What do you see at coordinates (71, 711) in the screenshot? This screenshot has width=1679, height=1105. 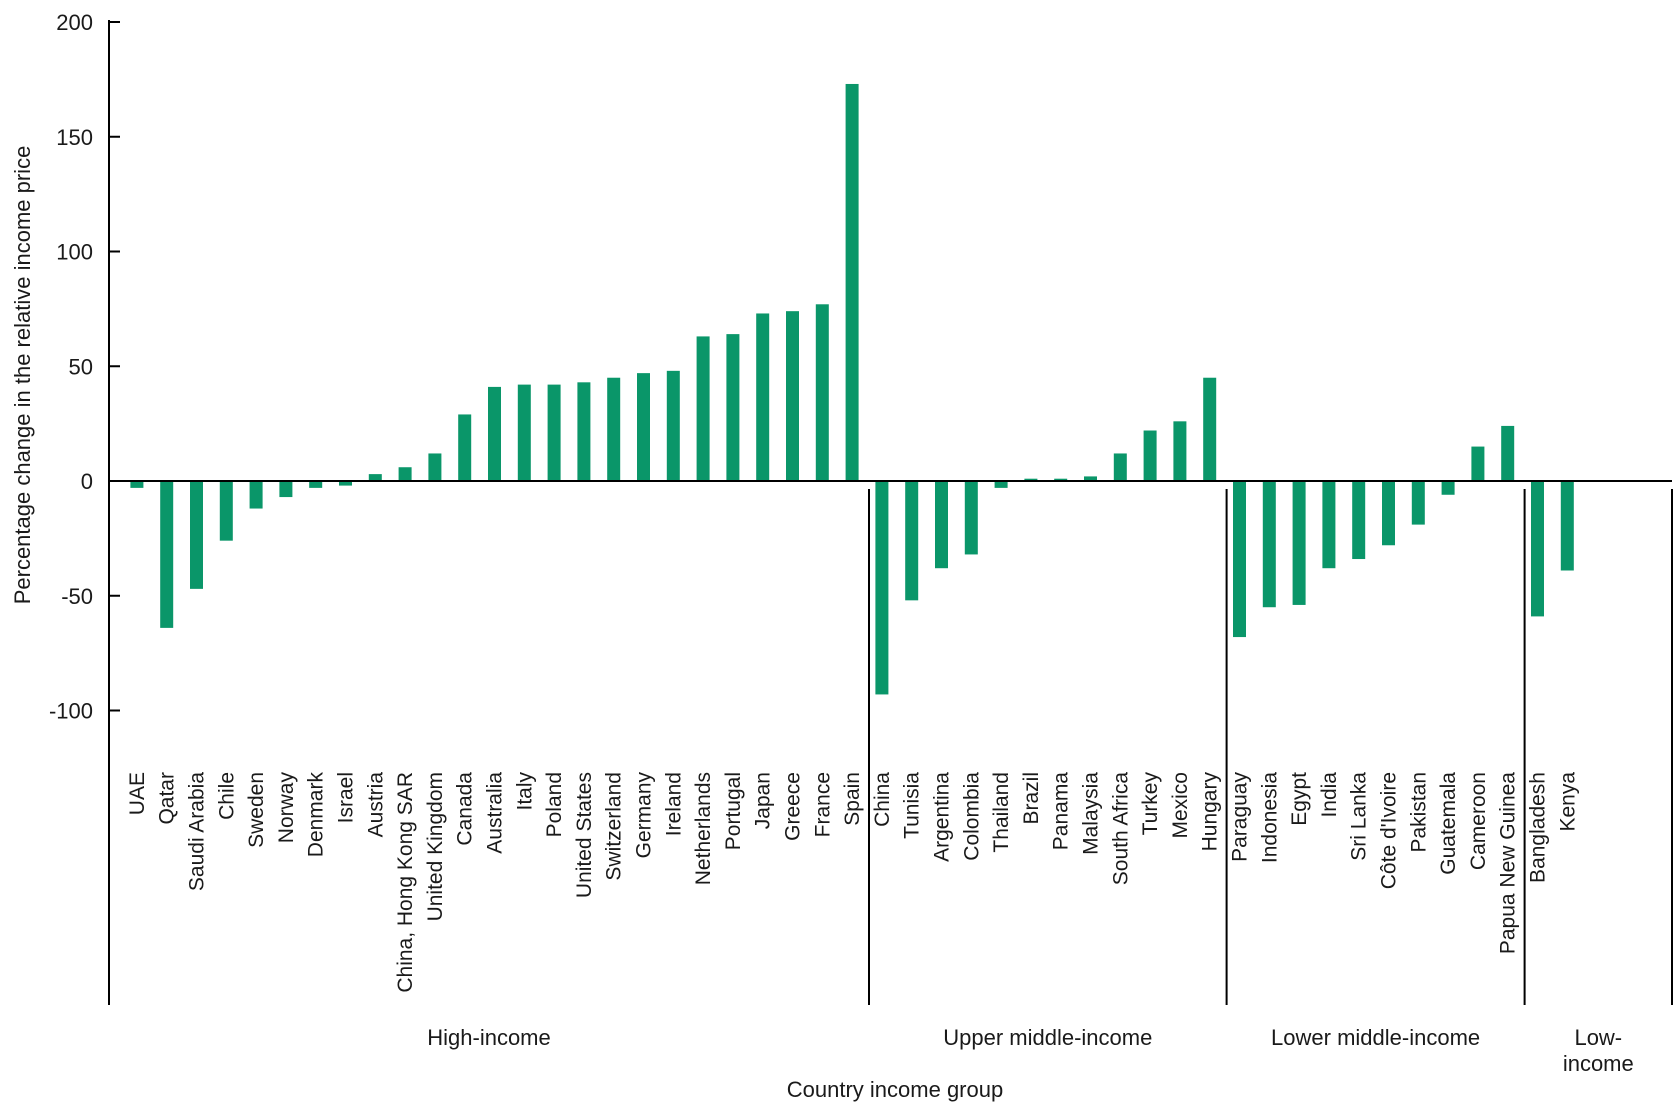 I see `y-tick-label: -100` at bounding box center [71, 711].